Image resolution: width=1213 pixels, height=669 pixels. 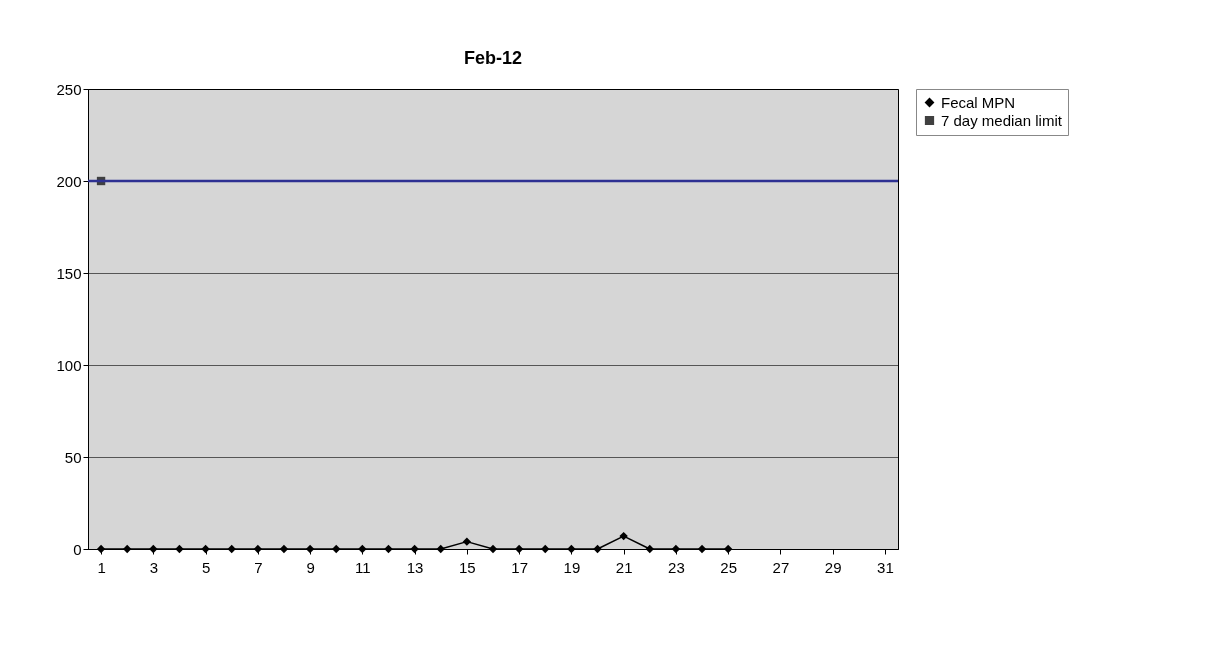 What do you see at coordinates (206, 567) in the screenshot?
I see `x-tick-label: 5` at bounding box center [206, 567].